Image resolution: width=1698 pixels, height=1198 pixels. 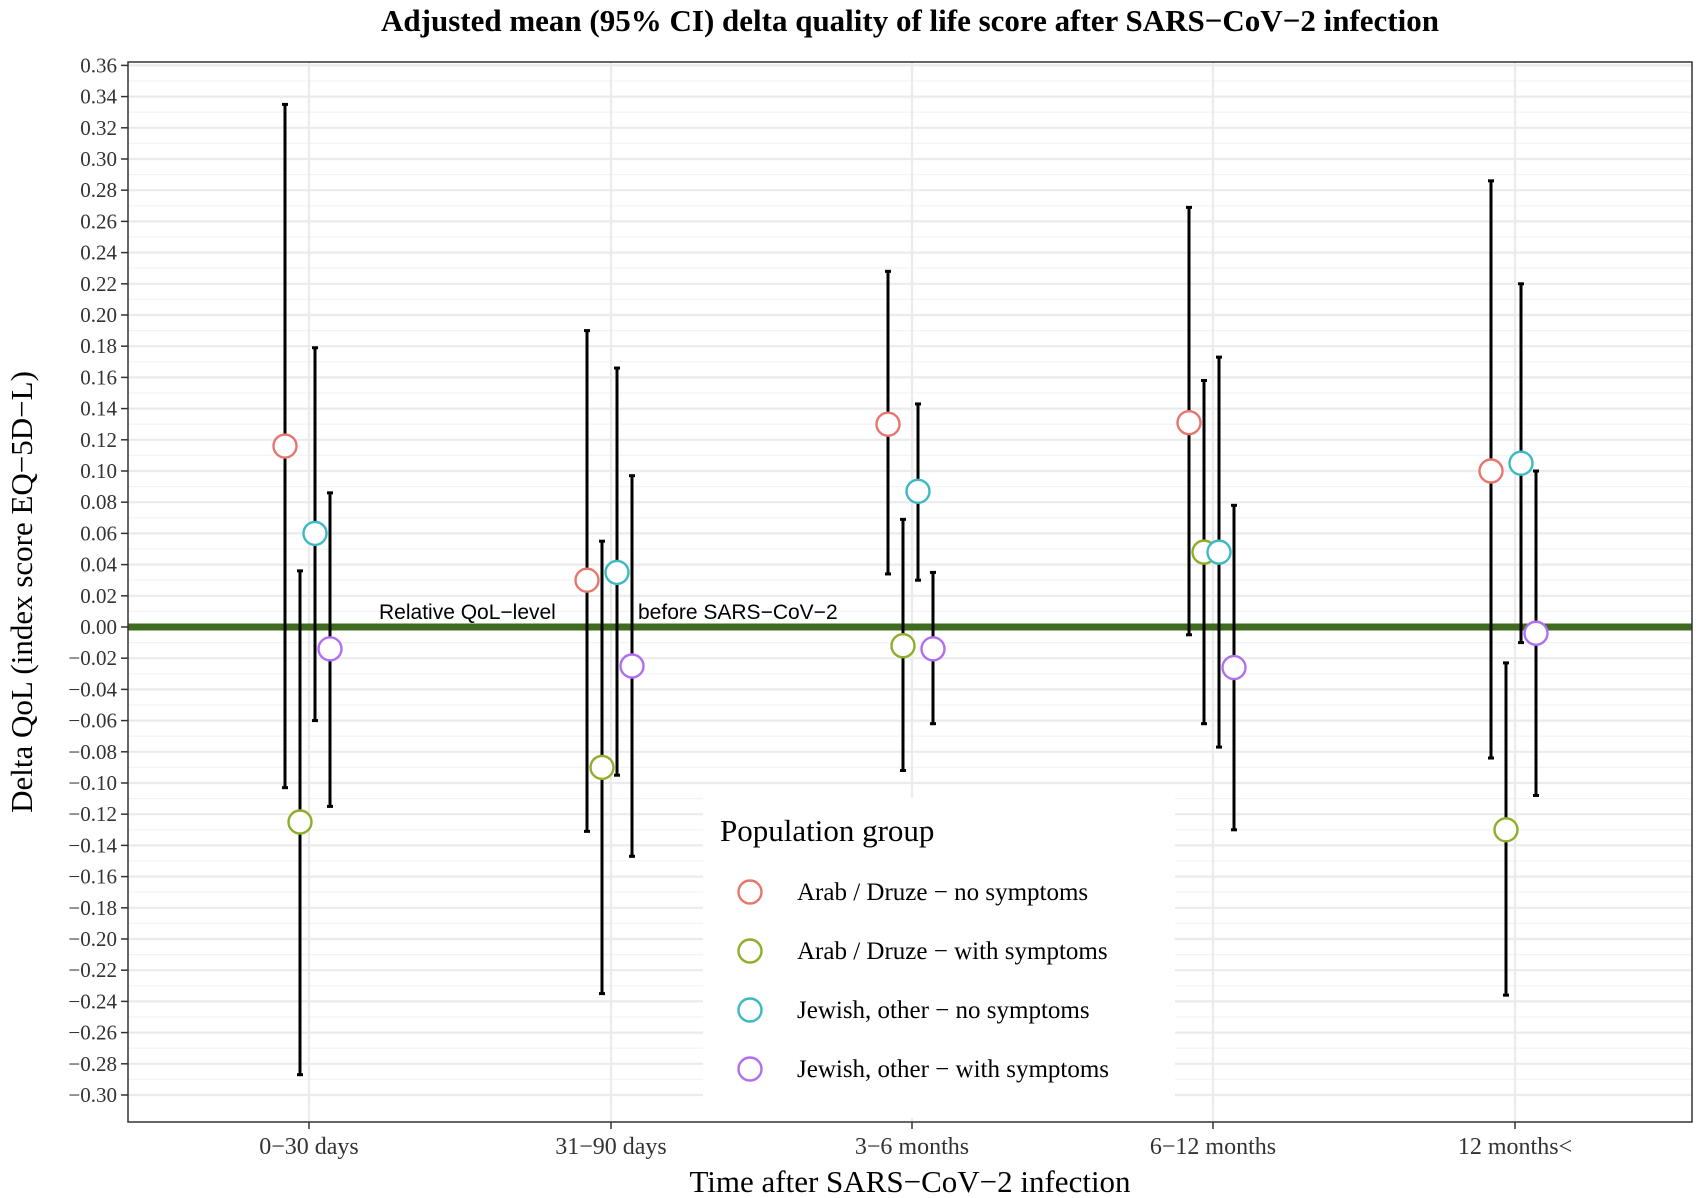 What do you see at coordinates (827, 830) in the screenshot?
I see `legend-title: Population group` at bounding box center [827, 830].